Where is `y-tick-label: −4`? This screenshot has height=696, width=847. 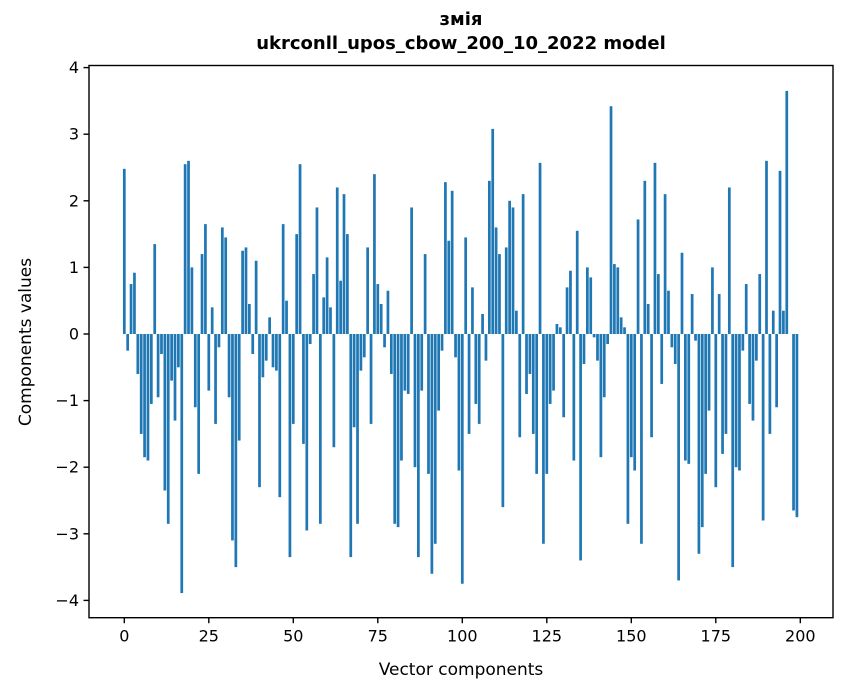 y-tick-label: −4 is located at coordinates (67, 600).